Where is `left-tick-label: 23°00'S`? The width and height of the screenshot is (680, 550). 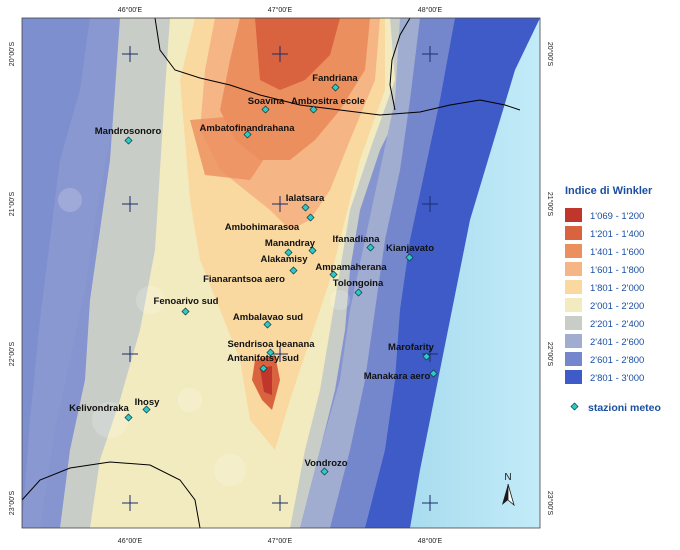 left-tick-label: 23°00'S is located at coordinates (12, 502).